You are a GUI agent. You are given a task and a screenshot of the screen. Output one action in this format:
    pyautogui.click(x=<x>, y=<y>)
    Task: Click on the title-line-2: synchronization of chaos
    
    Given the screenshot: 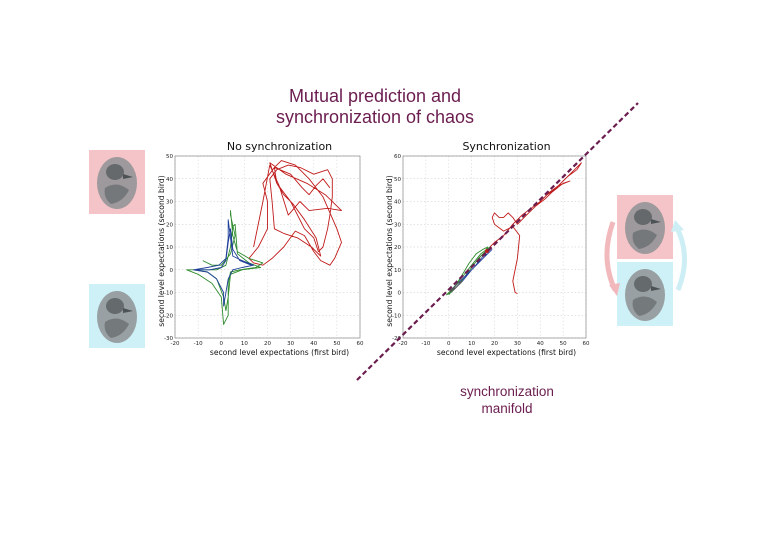 What is the action you would take?
    pyautogui.click(x=375, y=117)
    